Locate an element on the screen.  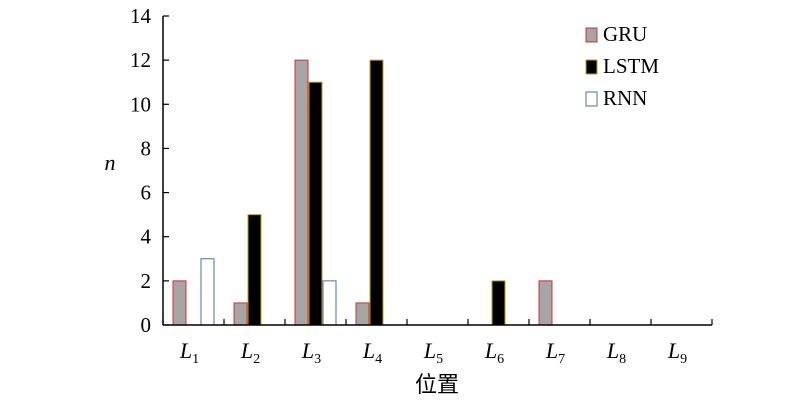
bar-lstm-L6 is located at coordinates (498, 303).